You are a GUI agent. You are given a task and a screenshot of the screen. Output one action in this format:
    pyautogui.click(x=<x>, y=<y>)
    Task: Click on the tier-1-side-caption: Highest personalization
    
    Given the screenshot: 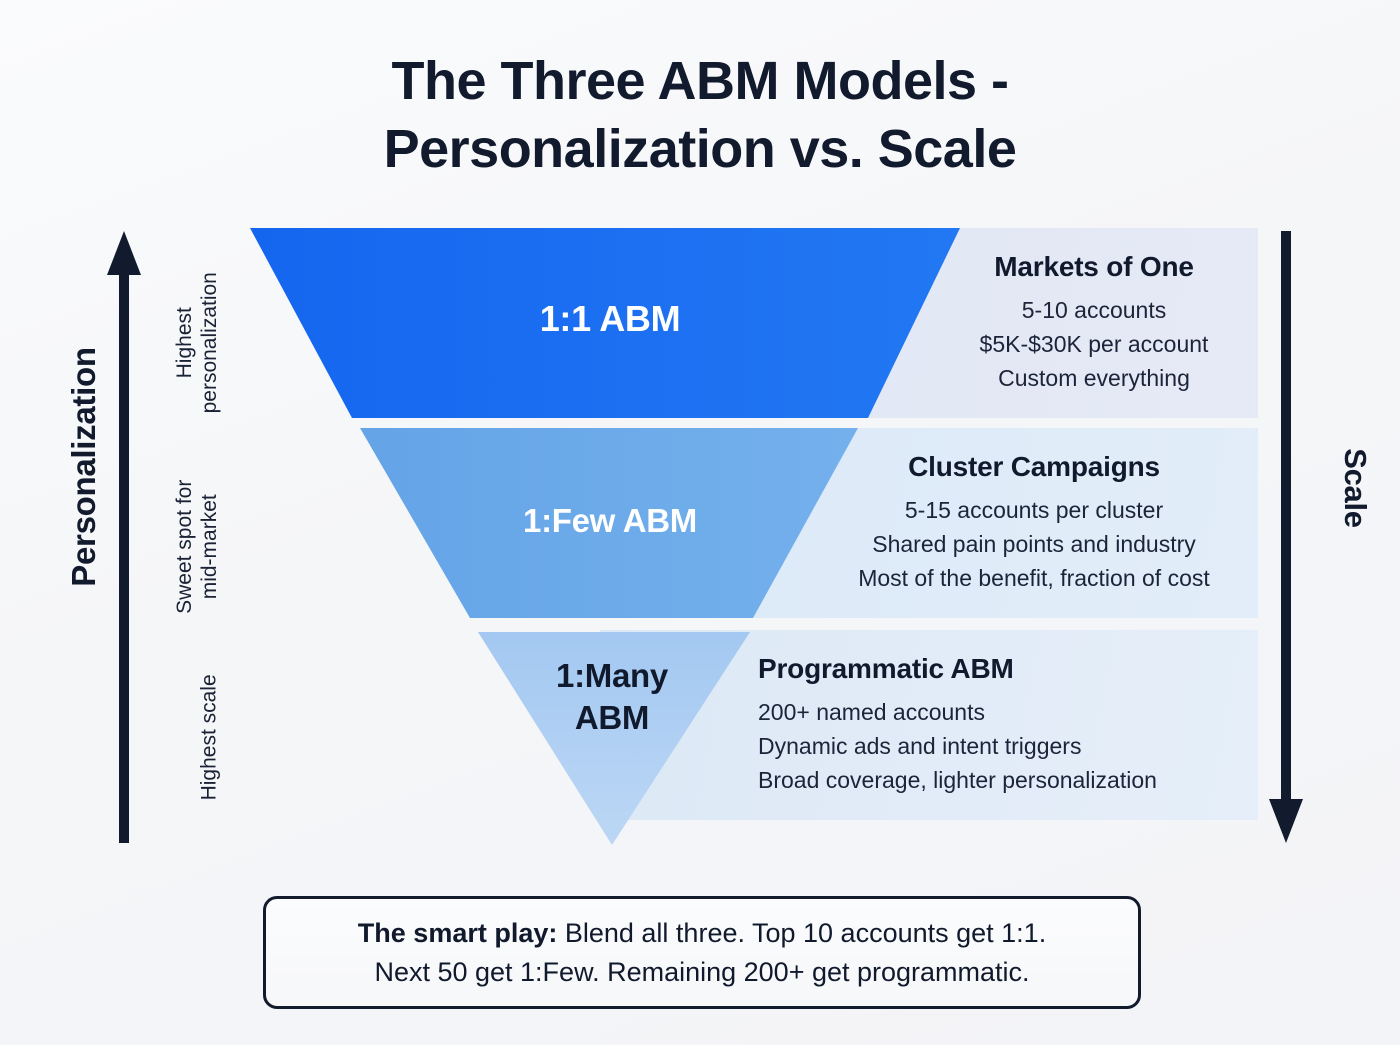 What is the action you would take?
    pyautogui.click(x=197, y=343)
    